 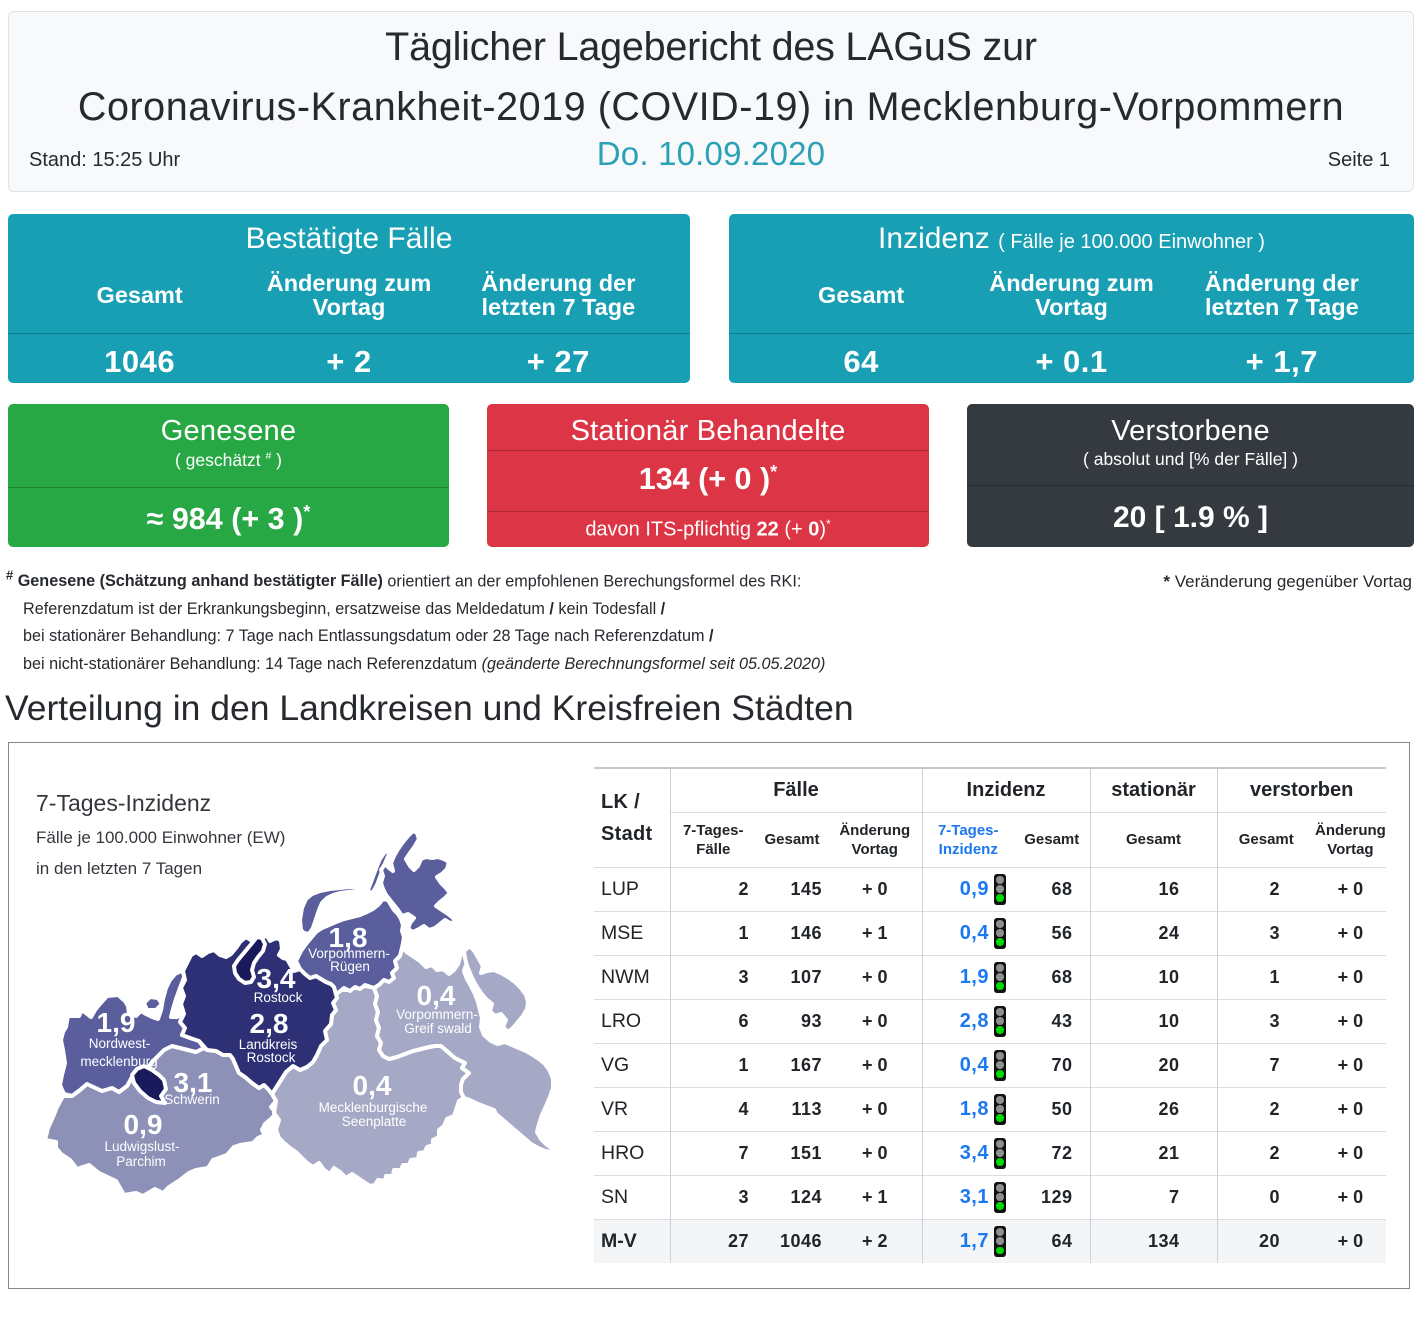 What do you see at coordinates (348, 937) in the screenshot?
I see `svg-text: 1,8` at bounding box center [348, 937].